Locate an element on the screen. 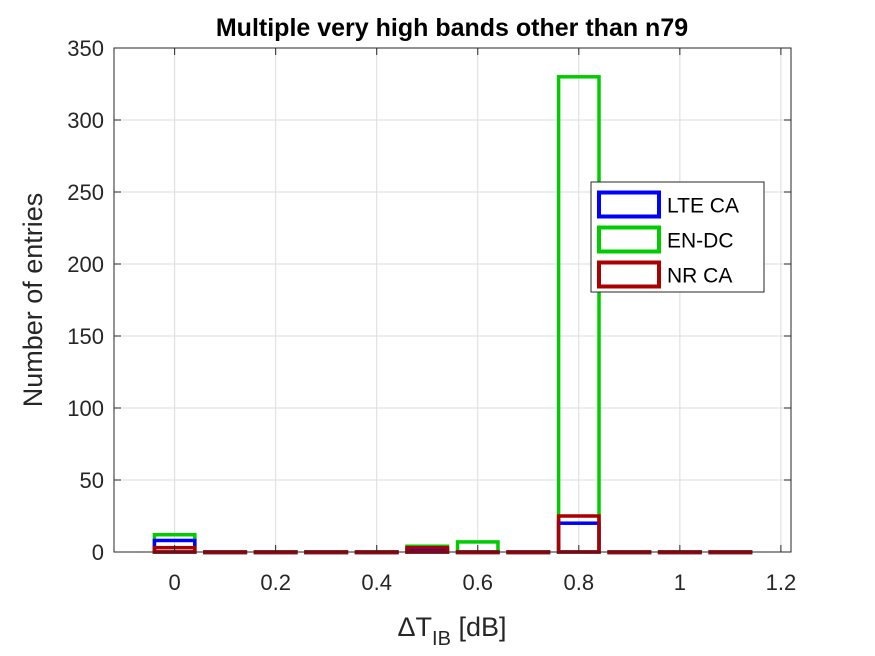  x-tick-label: 1 is located at coordinates (680, 582).